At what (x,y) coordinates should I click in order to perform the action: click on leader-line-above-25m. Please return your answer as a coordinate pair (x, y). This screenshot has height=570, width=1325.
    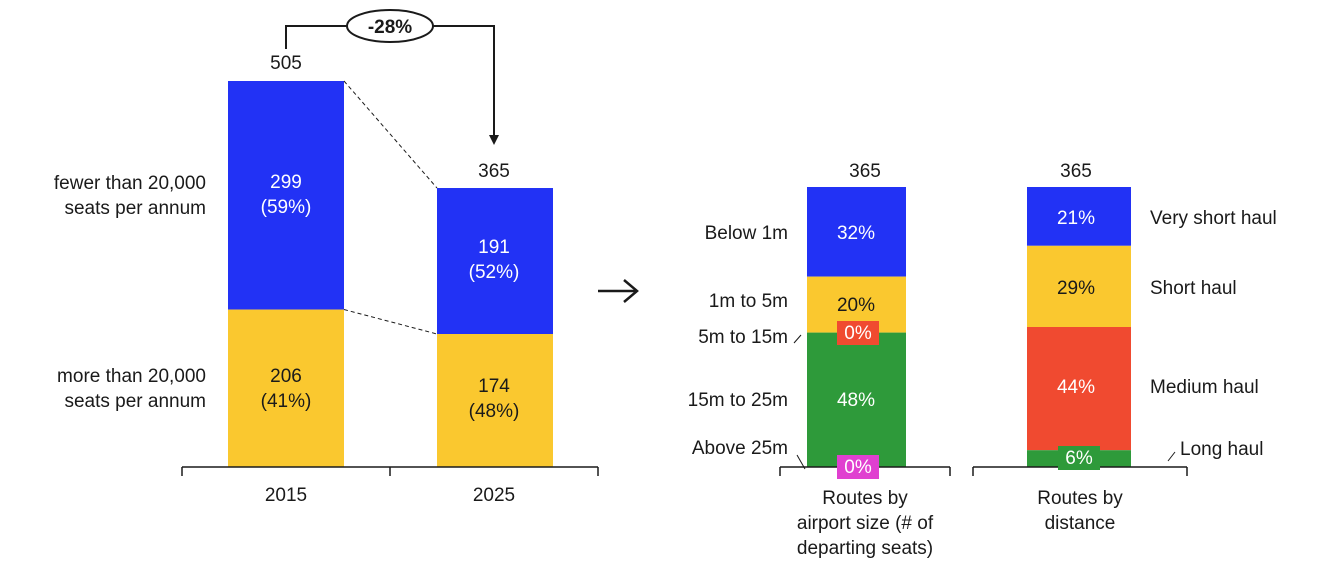
    Looking at the image, I should click on (801, 462).